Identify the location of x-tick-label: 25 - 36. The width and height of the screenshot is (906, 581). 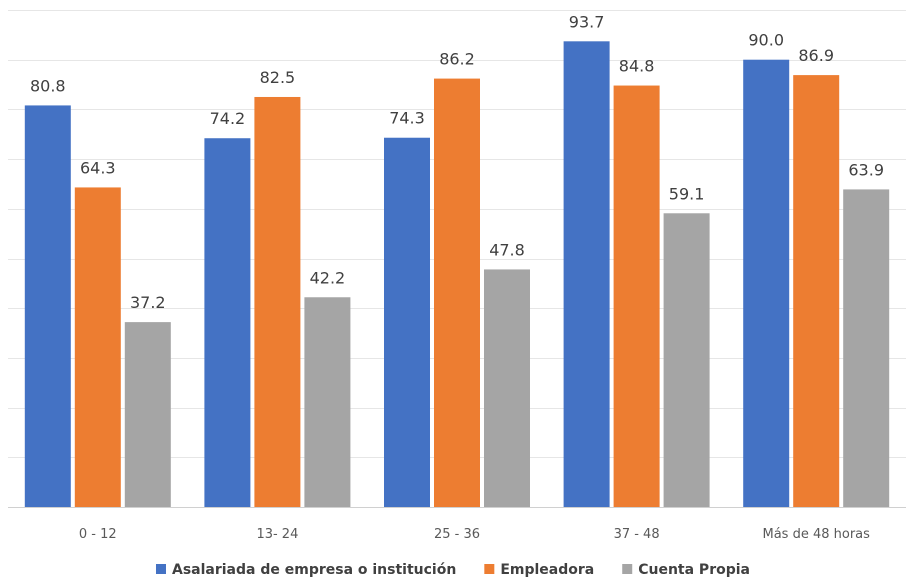
(457, 534).